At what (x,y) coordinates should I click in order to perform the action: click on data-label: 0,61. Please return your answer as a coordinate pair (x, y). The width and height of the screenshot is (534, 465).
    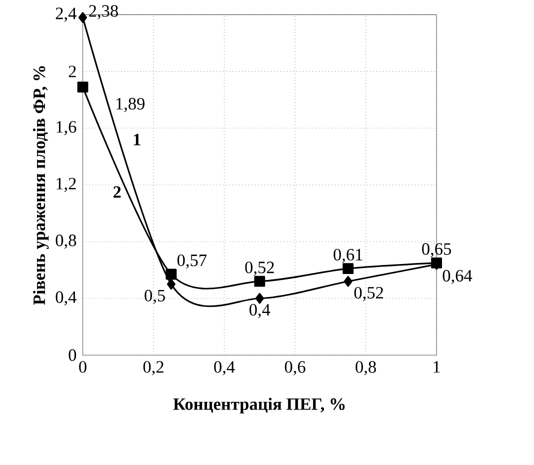
    Looking at the image, I should click on (348, 256).